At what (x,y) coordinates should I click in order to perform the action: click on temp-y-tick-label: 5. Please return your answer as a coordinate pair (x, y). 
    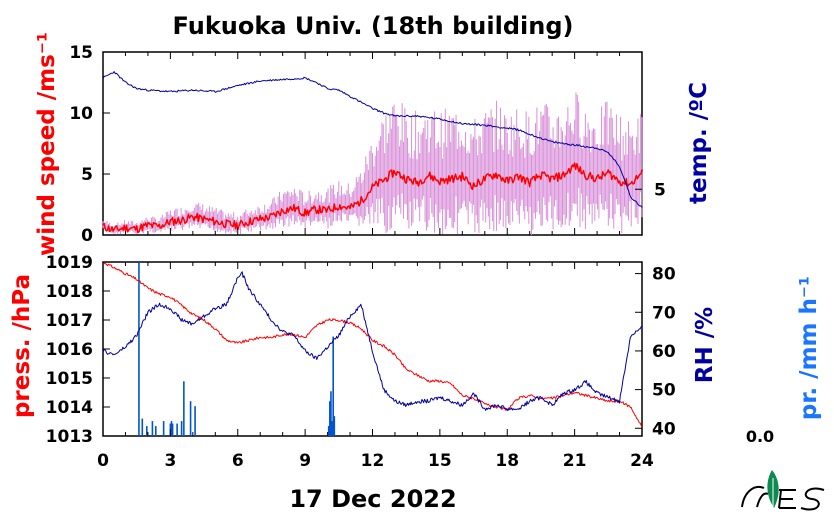
    Looking at the image, I should click on (660, 190).